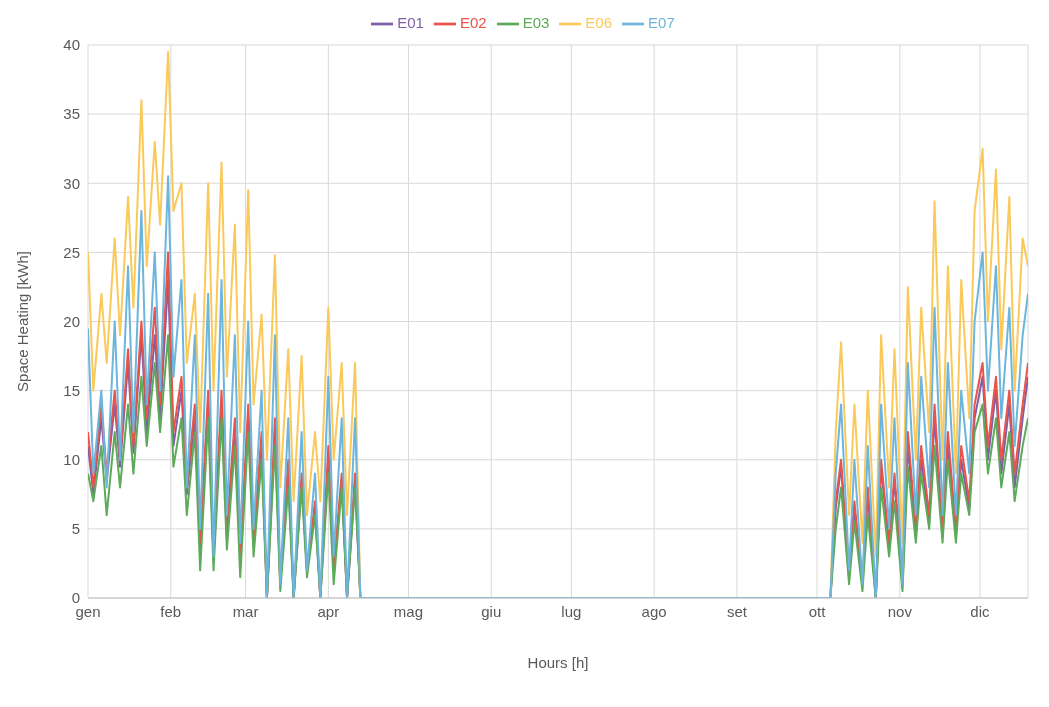 This screenshot has height=707, width=1049. Describe the element at coordinates (817, 611) in the screenshot. I see `x-tick-label: ott` at that location.